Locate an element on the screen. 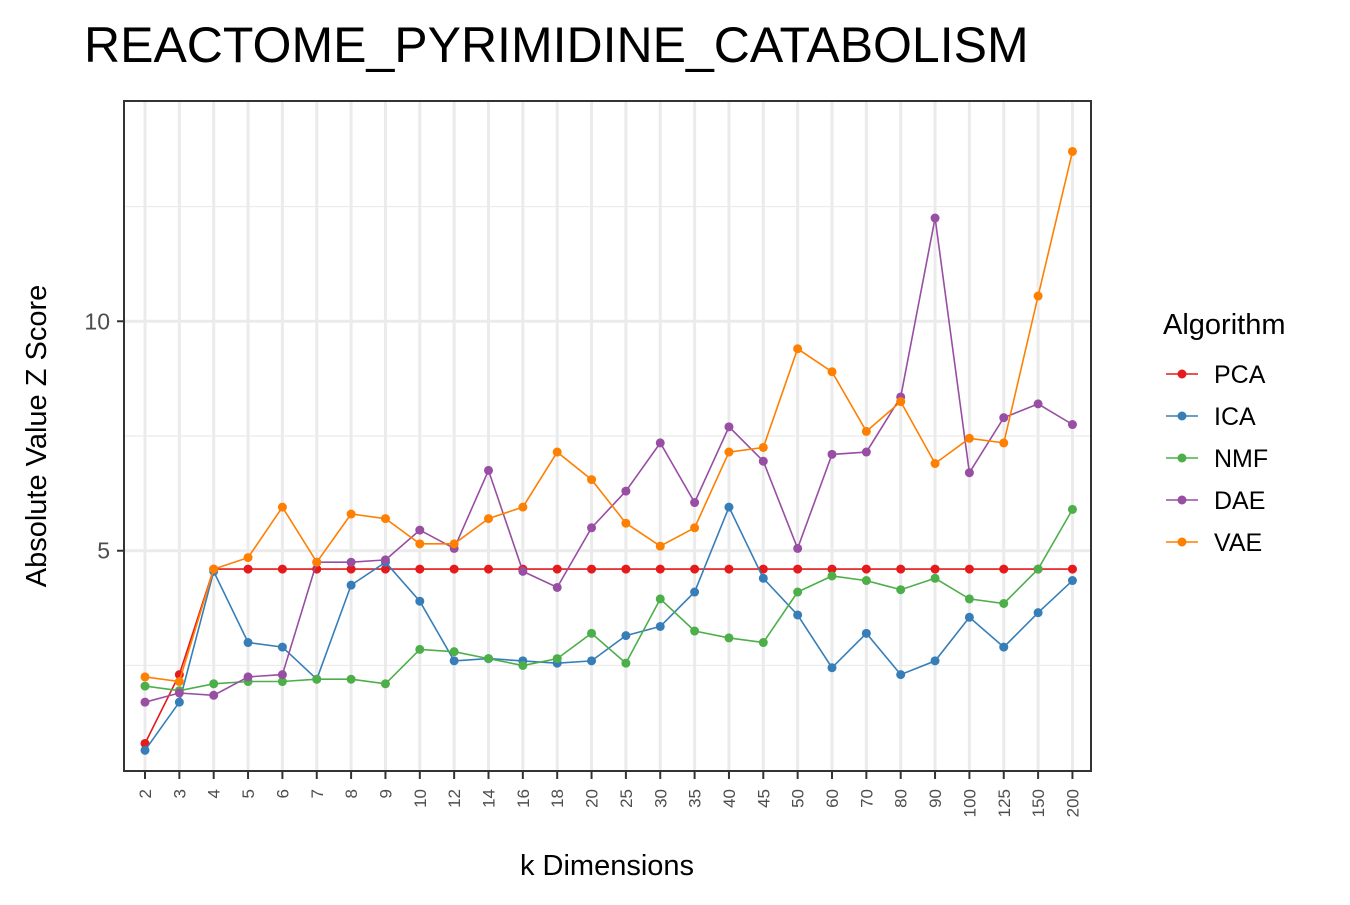 The image size is (1350, 905). x-tick-label: 9 is located at coordinates (385, 793).